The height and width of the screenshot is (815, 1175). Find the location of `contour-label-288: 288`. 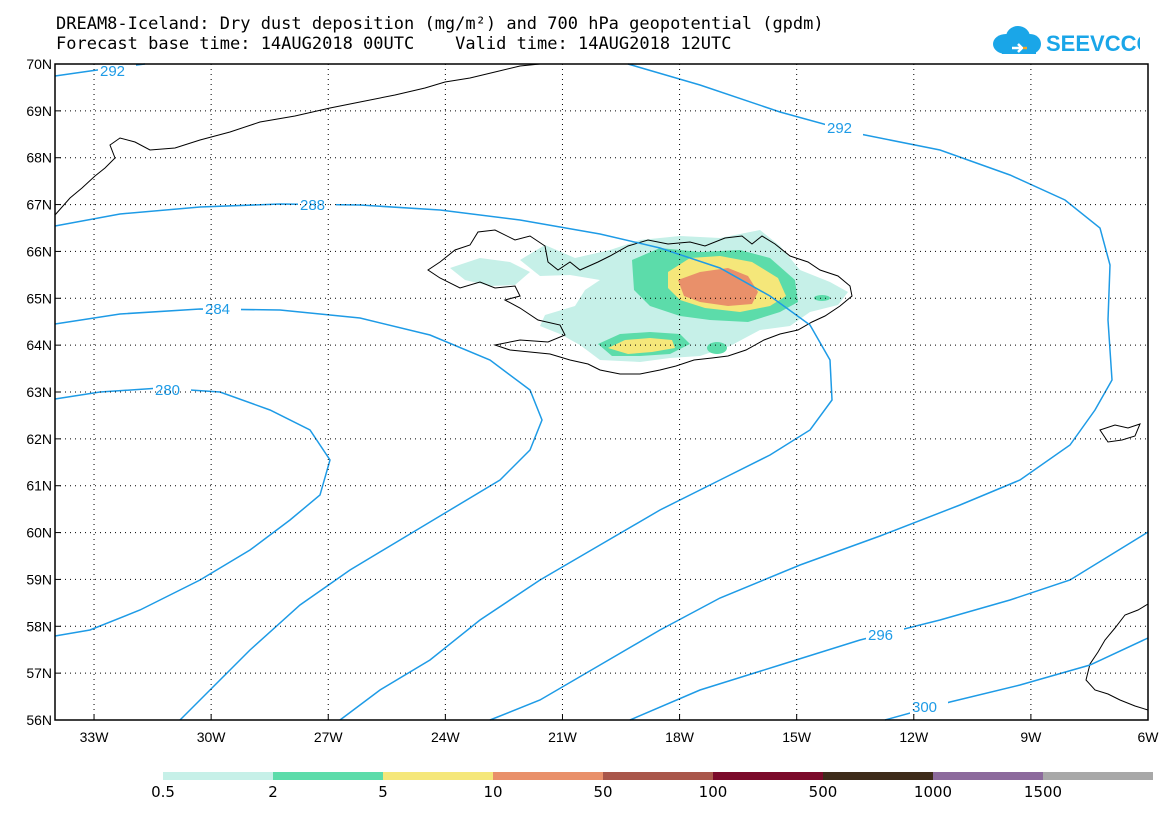

contour-label-288: 288 is located at coordinates (312, 205).